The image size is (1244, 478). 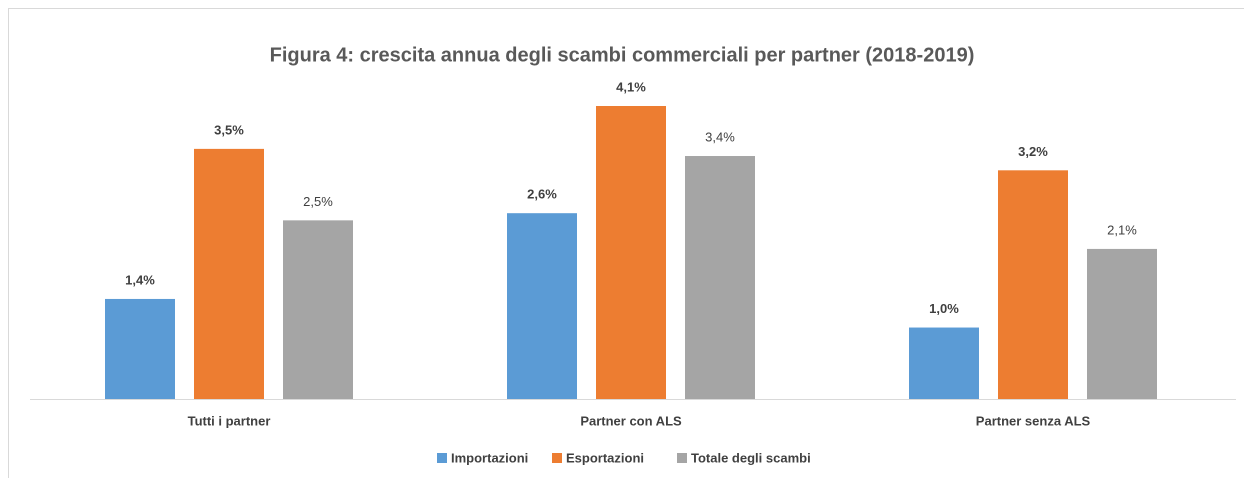 What do you see at coordinates (140, 279) in the screenshot?
I see `data-label: 1,4%` at bounding box center [140, 279].